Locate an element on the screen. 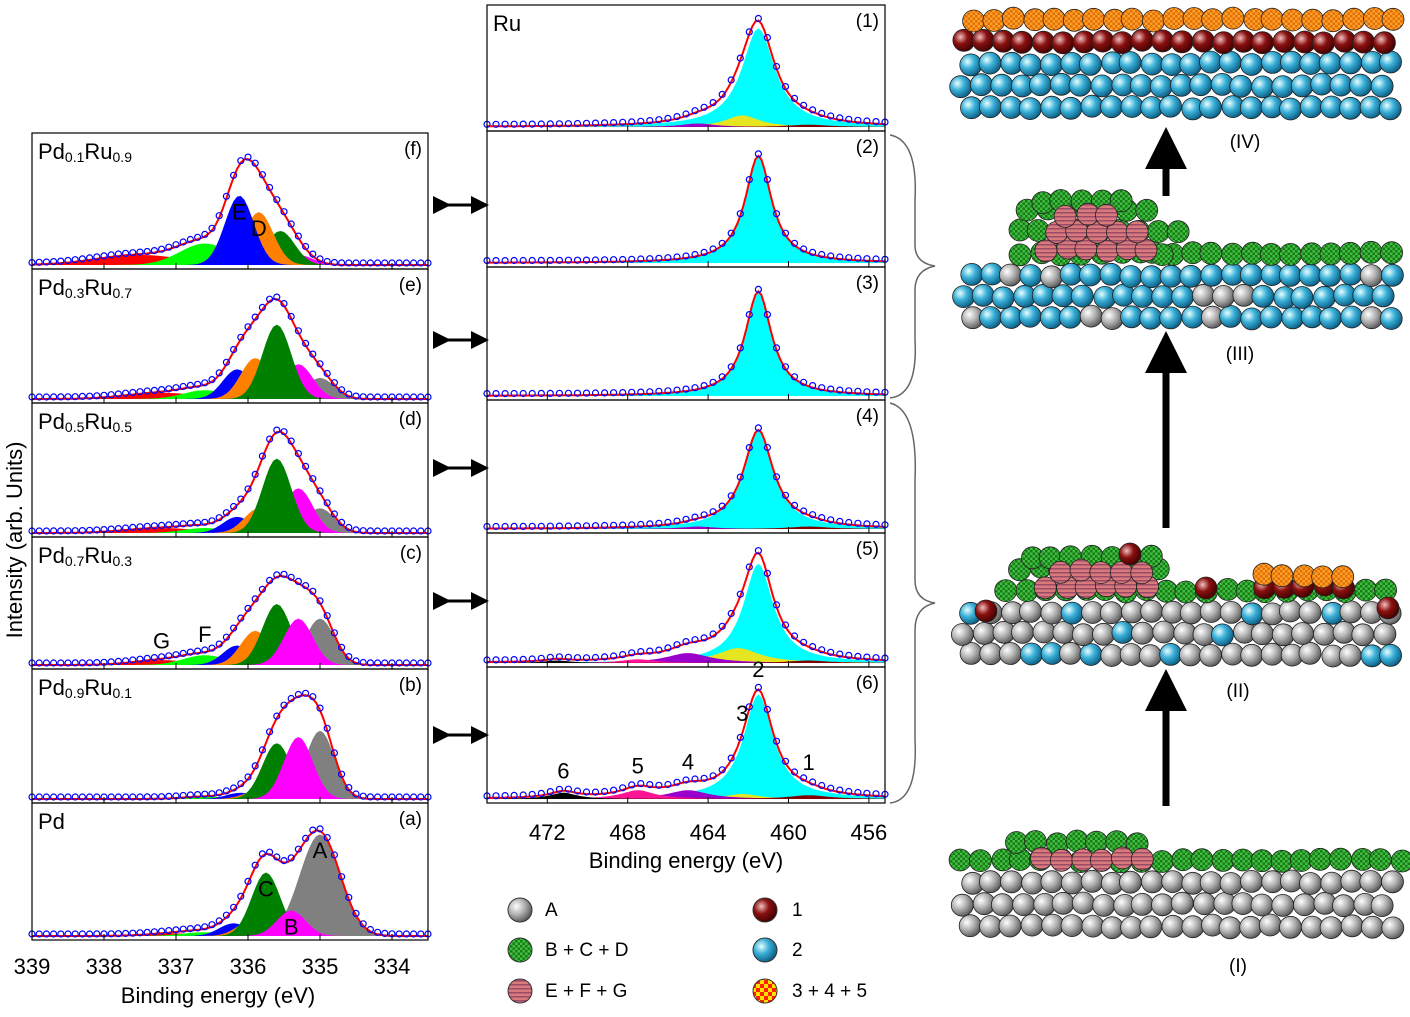 This screenshot has width=1410, height=1017. panel-tag: (2) is located at coordinates (867, 147).